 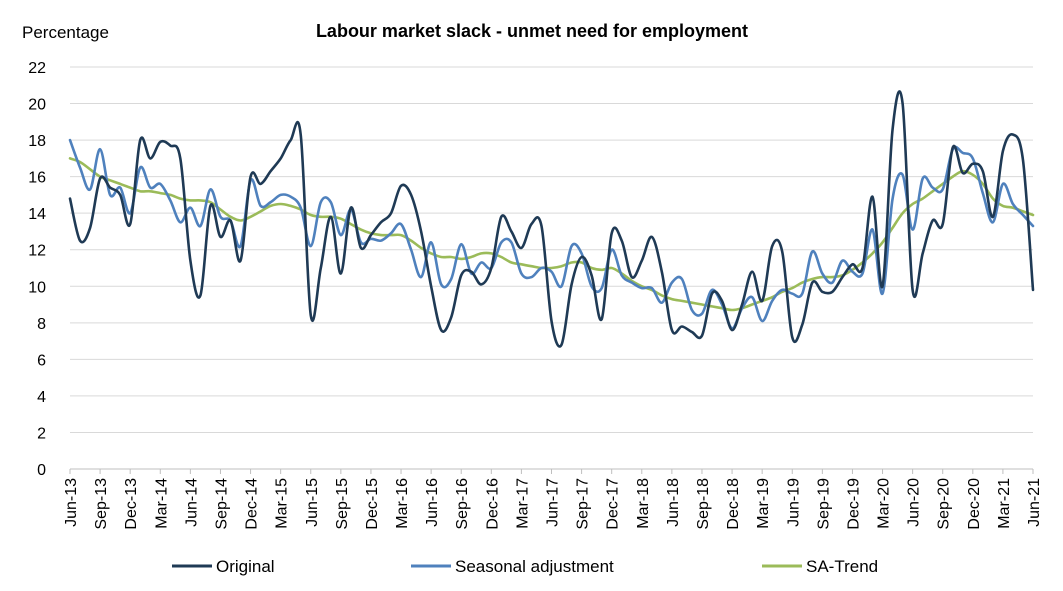 I want to click on x-tick-label-Jun-21: Jun-21, so click(x=1034, y=502).